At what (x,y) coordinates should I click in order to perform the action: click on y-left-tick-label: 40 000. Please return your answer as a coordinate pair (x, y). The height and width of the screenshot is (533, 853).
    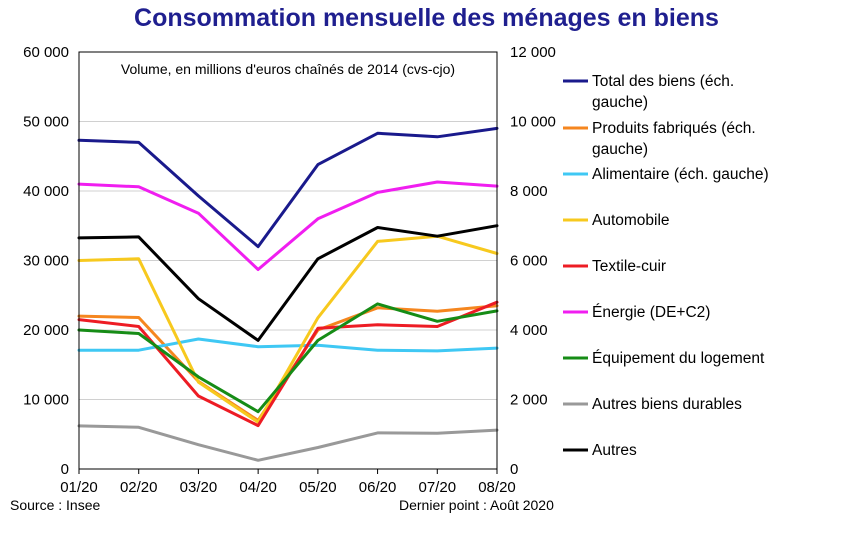
    Looking at the image, I should click on (46, 191).